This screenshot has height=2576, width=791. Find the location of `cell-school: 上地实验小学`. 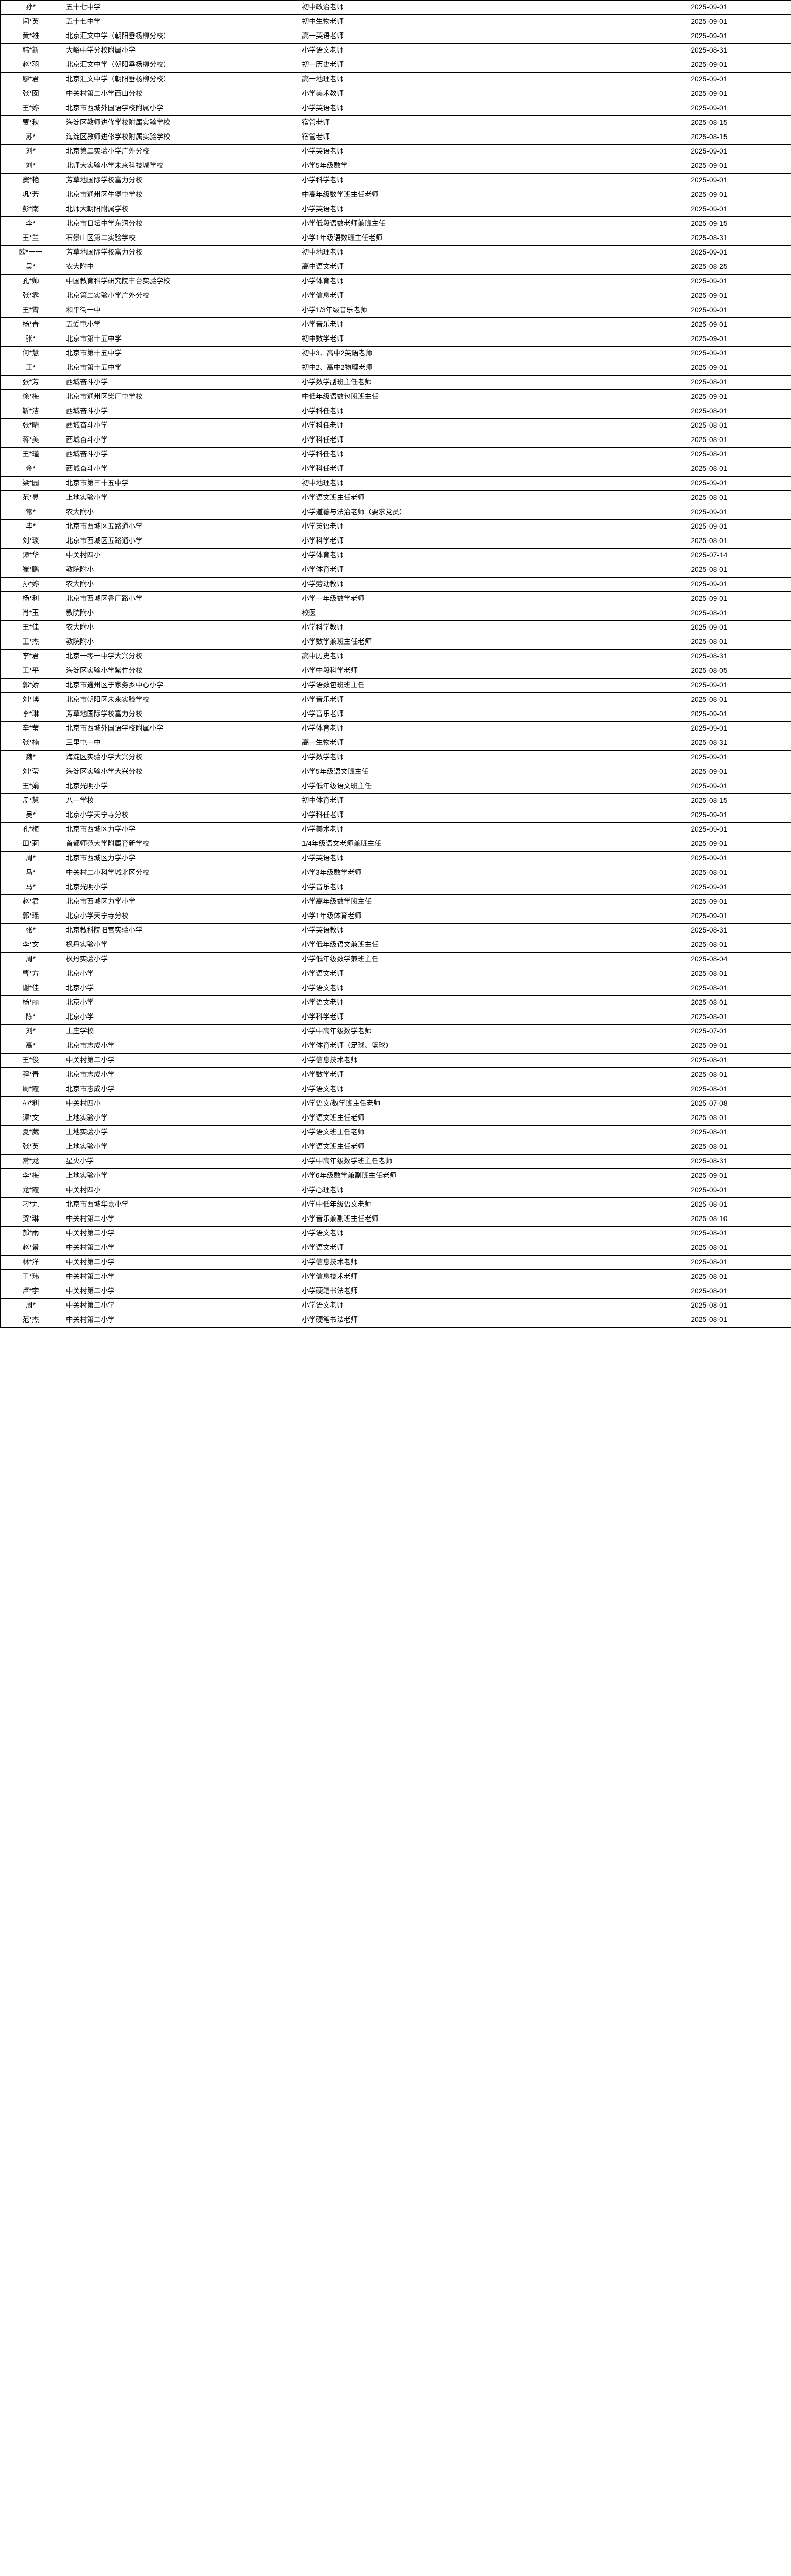

cell-school: 上地实验小学 is located at coordinates (179, 1176).